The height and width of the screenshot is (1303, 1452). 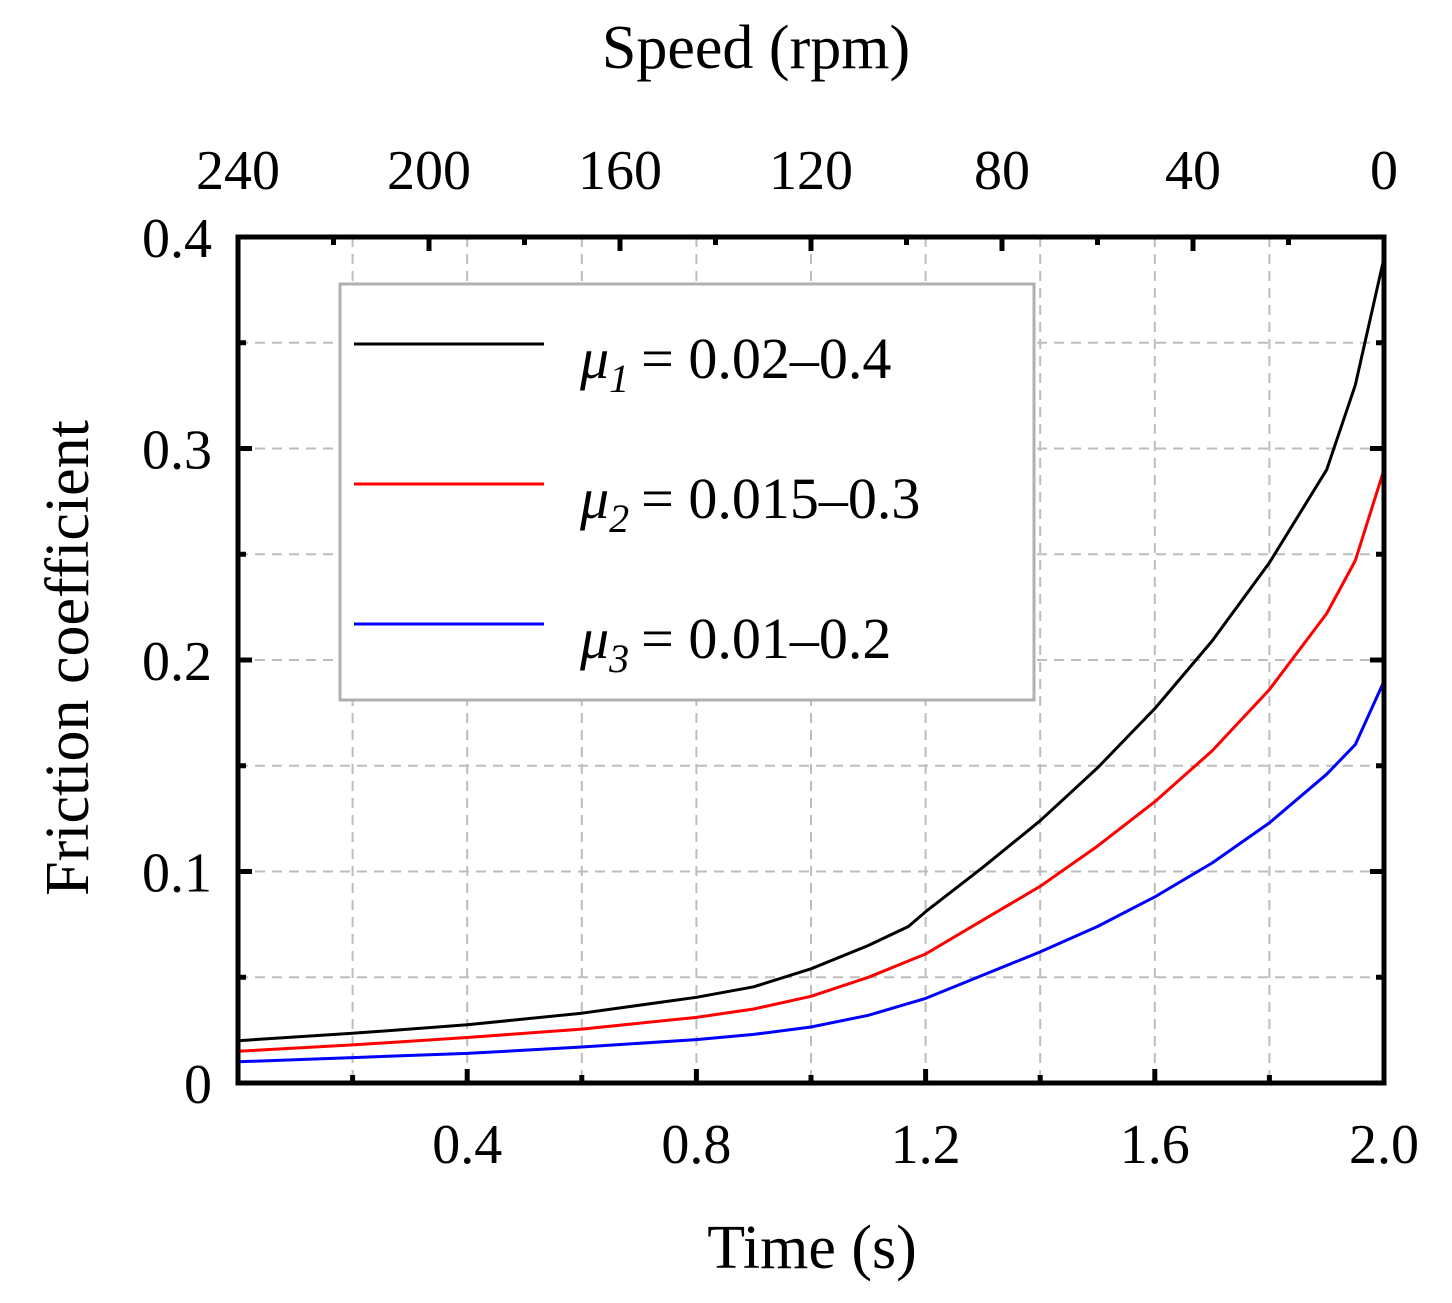 I want to click on x2-tick-label: 240, so click(x=238, y=171).